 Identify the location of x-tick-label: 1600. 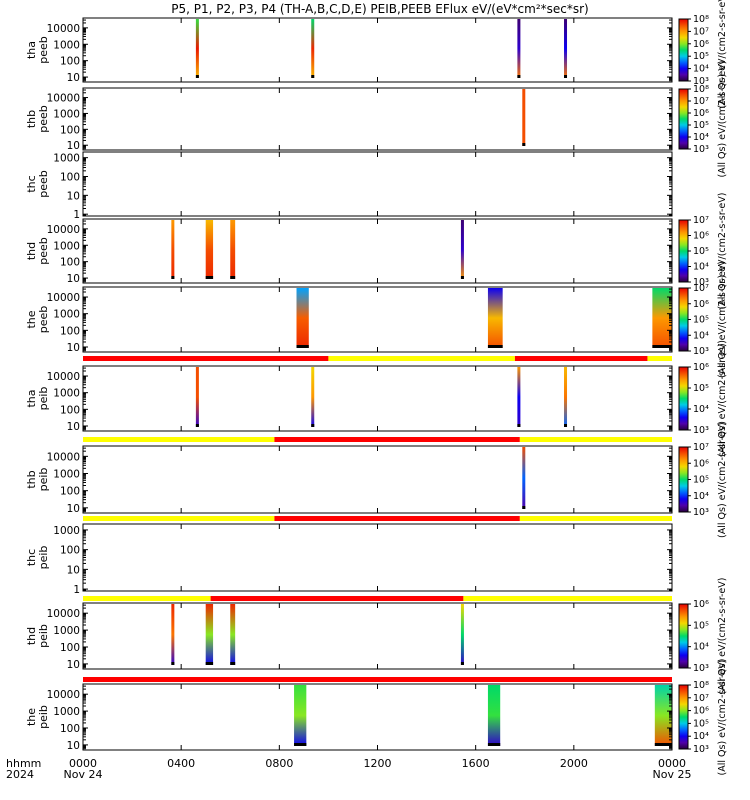
(476, 763).